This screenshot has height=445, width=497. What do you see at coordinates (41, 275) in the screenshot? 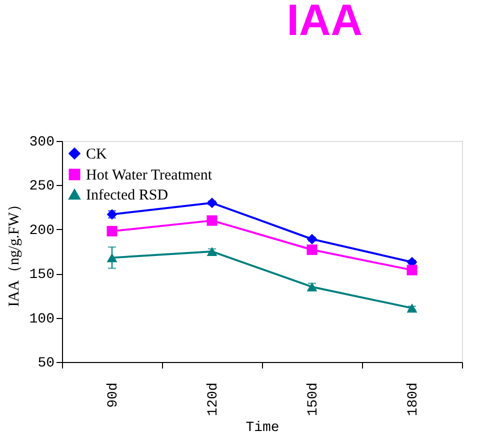
I see `y-tick-label: 150` at bounding box center [41, 275].